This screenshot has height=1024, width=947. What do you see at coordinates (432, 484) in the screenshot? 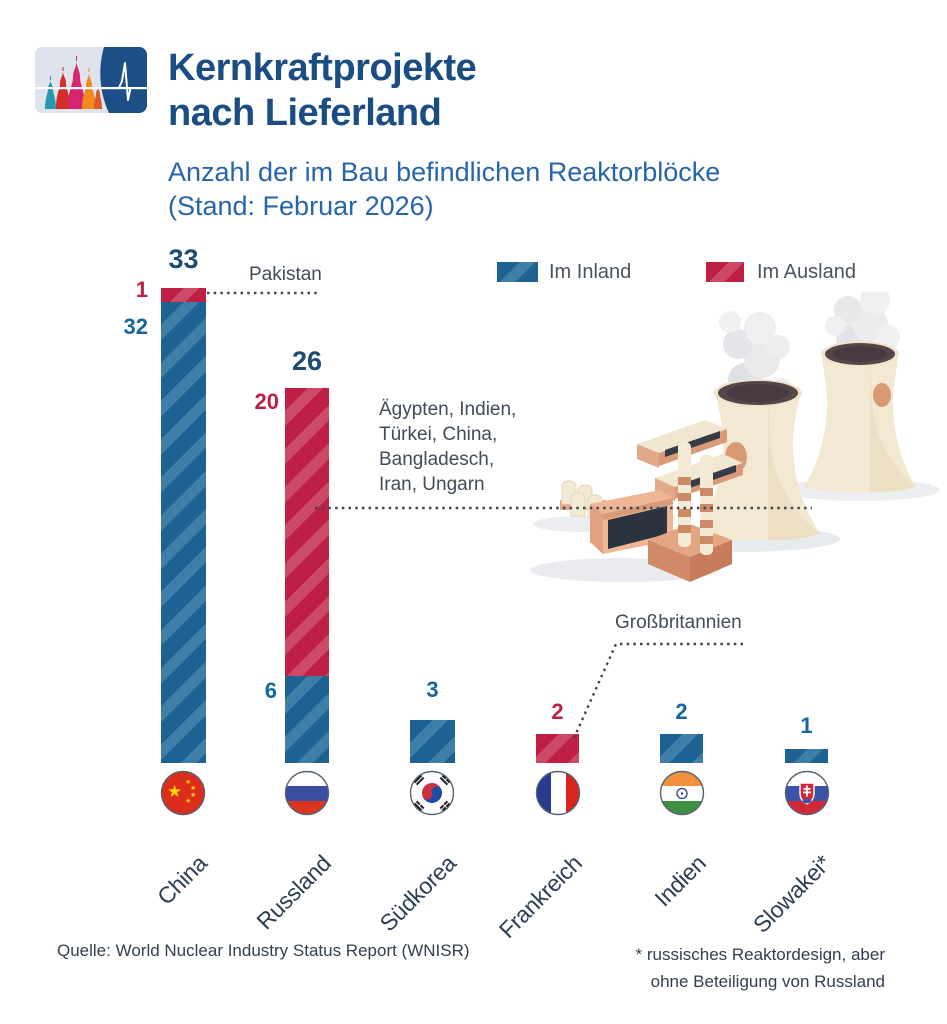
I see `annotation-line: Iran, Ungarn` at bounding box center [432, 484].